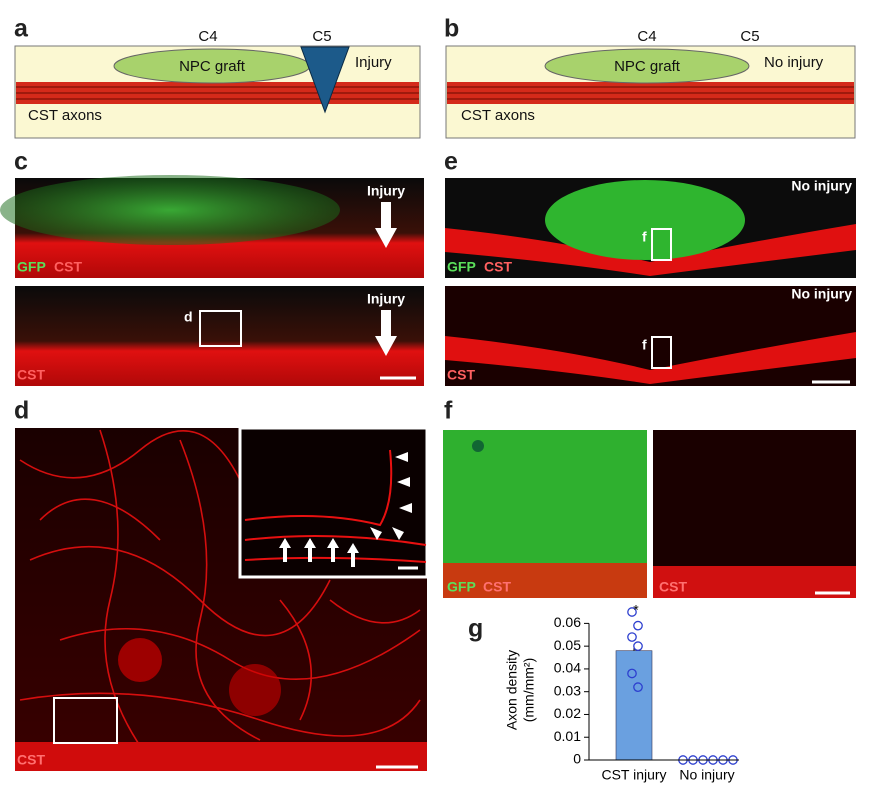  I want to click on panel-label: a, so click(21, 29).